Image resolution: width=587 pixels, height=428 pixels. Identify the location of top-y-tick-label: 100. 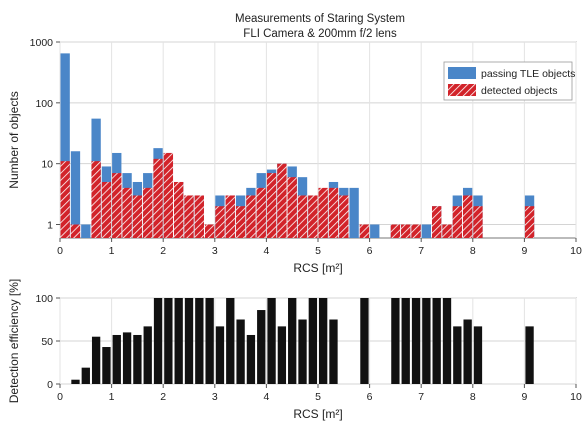
(44, 104).